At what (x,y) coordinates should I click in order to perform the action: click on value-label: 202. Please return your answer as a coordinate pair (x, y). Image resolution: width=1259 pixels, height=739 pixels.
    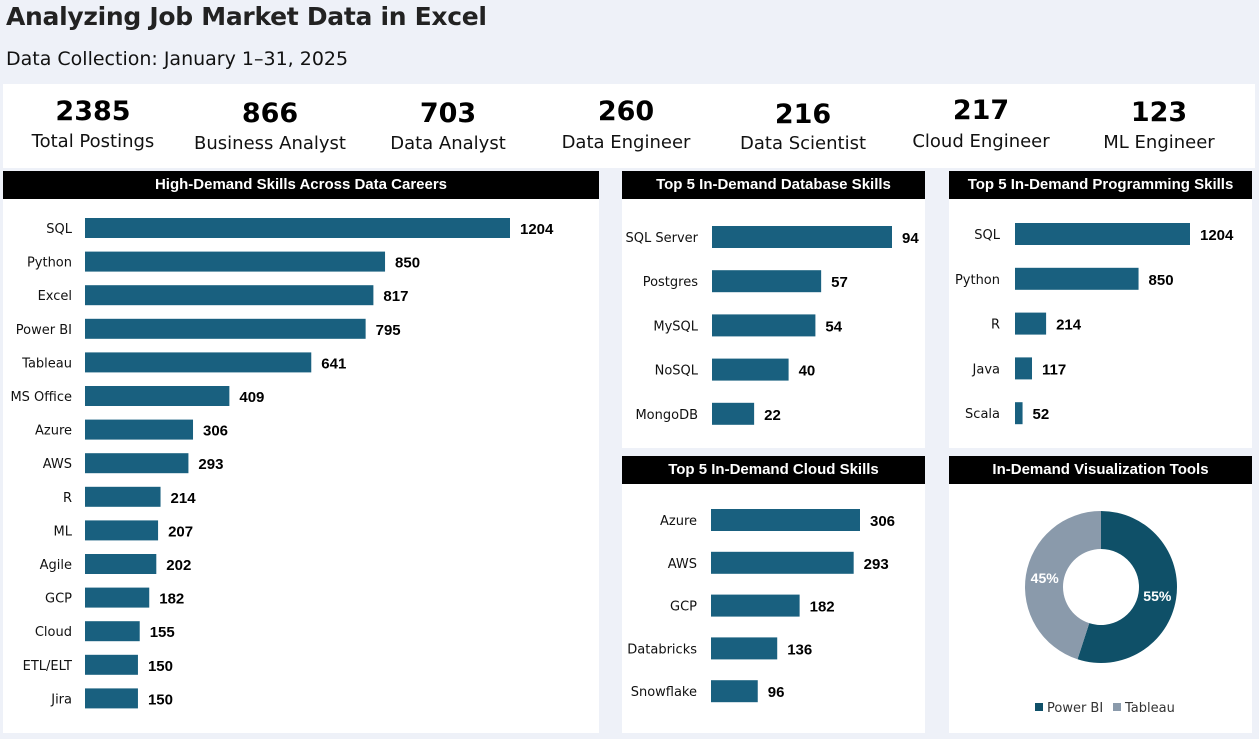
    Looking at the image, I should click on (178, 565).